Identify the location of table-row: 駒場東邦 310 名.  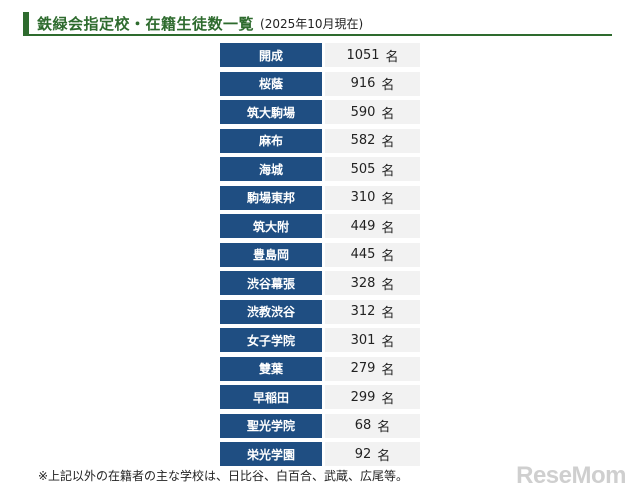
(320, 197).